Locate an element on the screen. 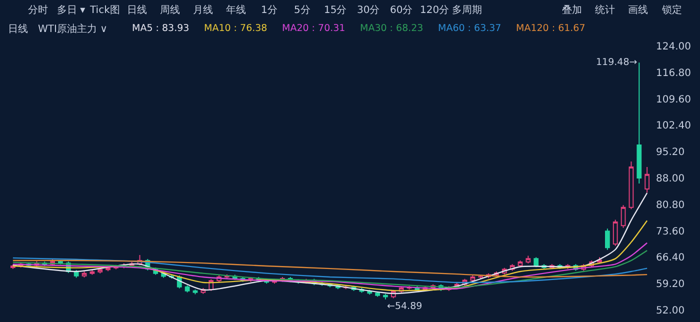 Image resolution: width=700 pixels, height=322 pixels. text: 60分 is located at coordinates (401, 10).